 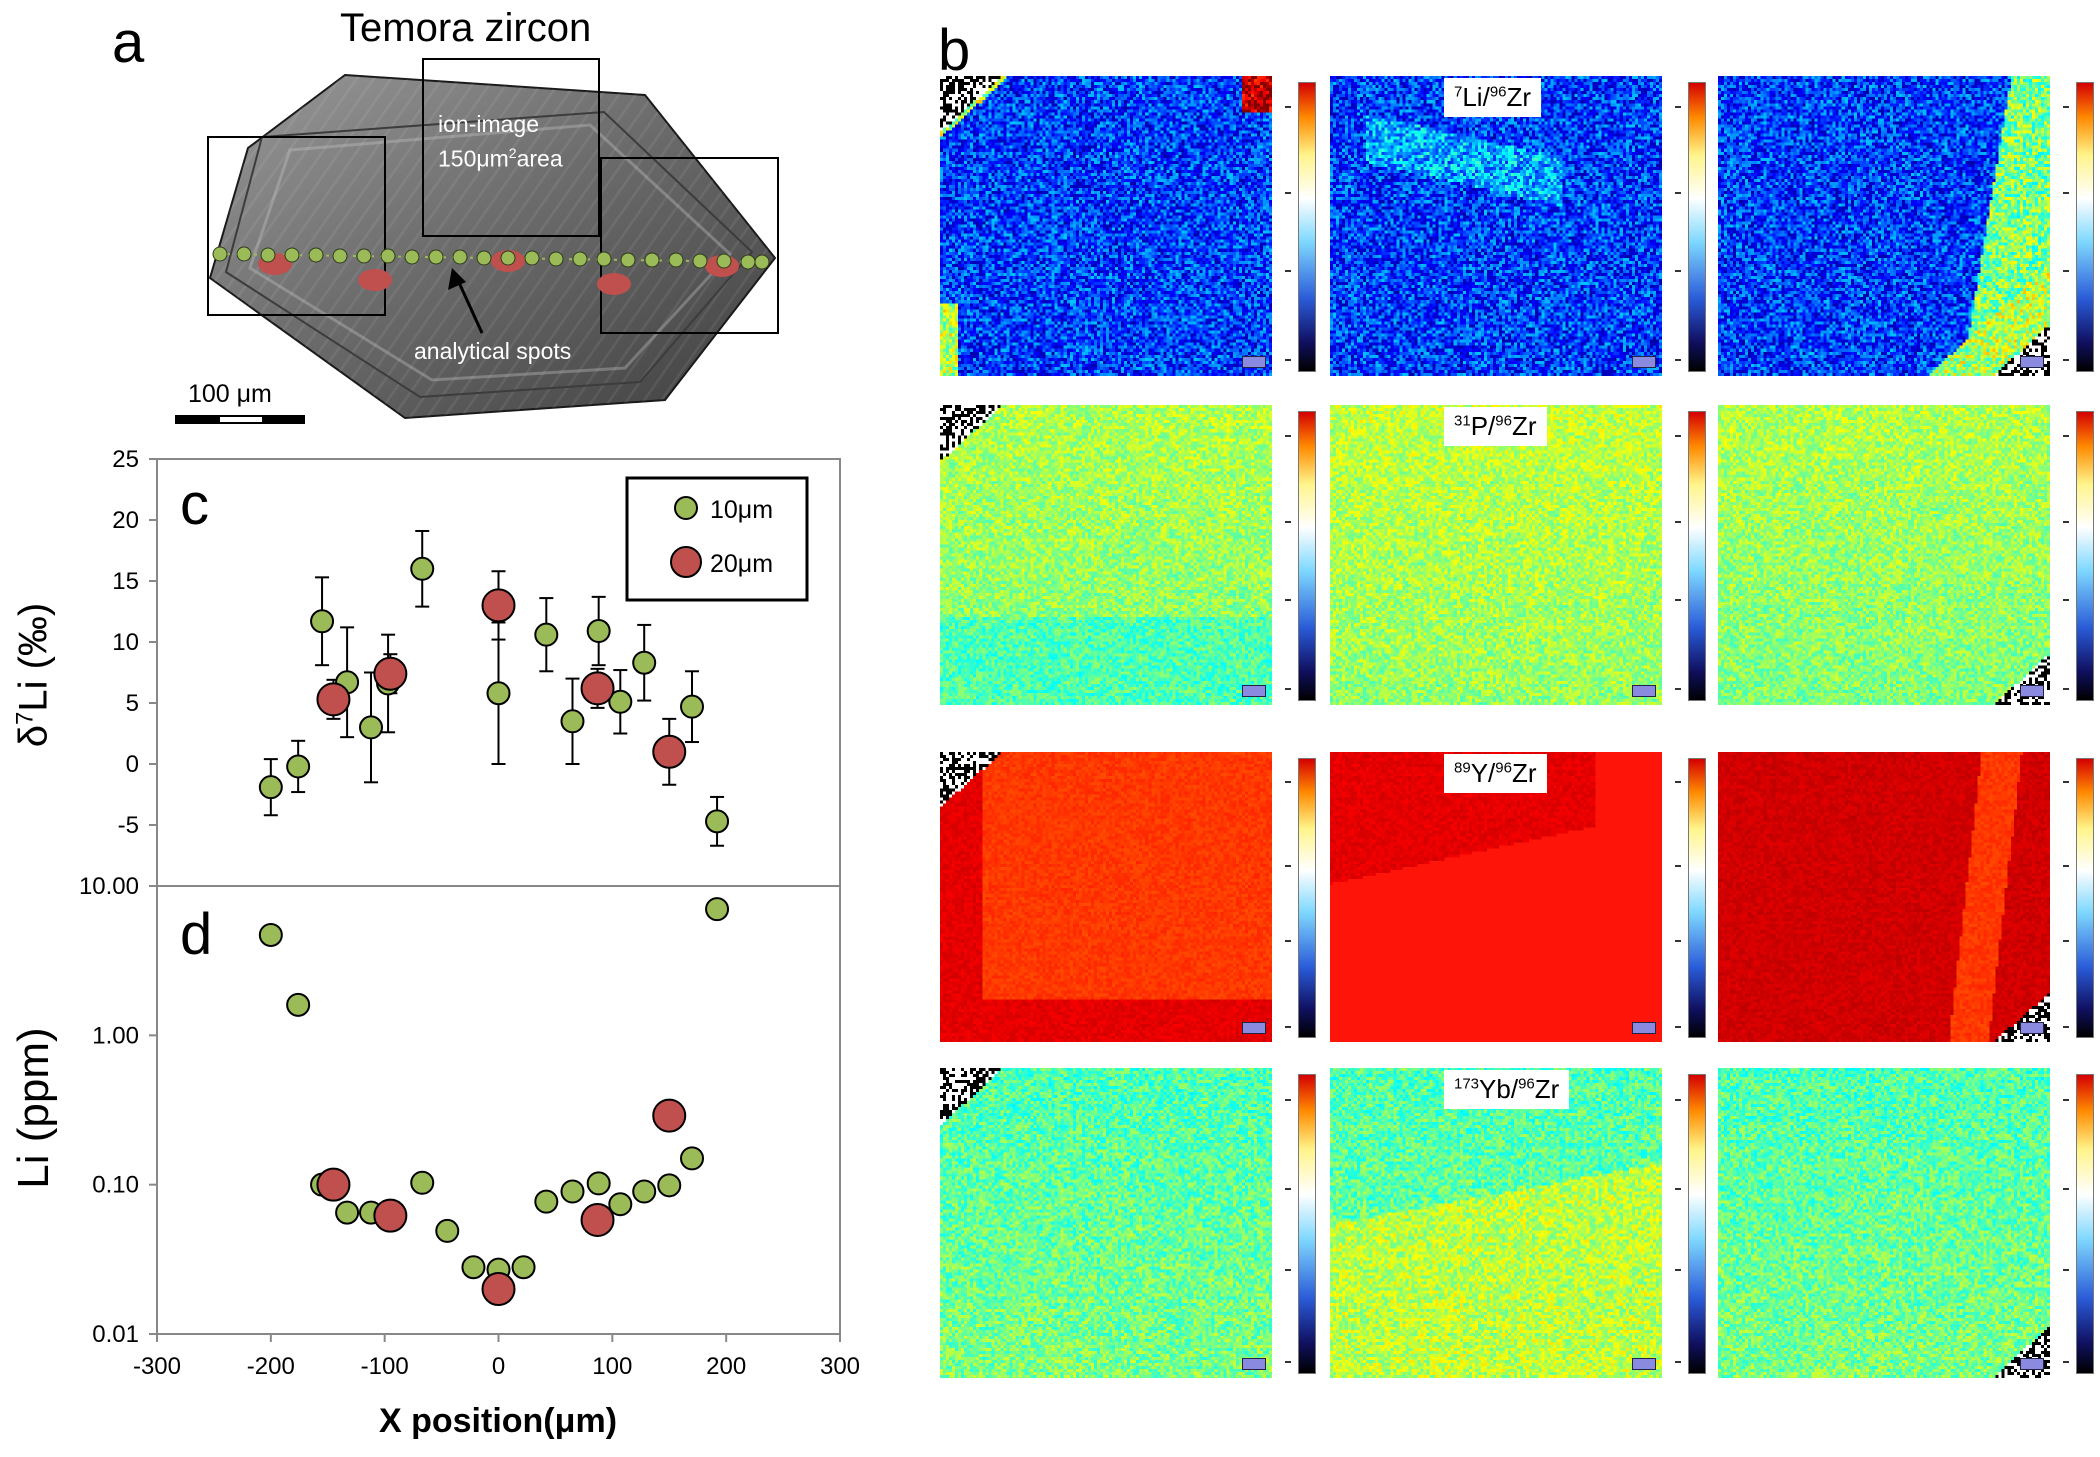 What do you see at coordinates (726, 1366) in the screenshot?
I see `chart-d-xtick-label: 200` at bounding box center [726, 1366].